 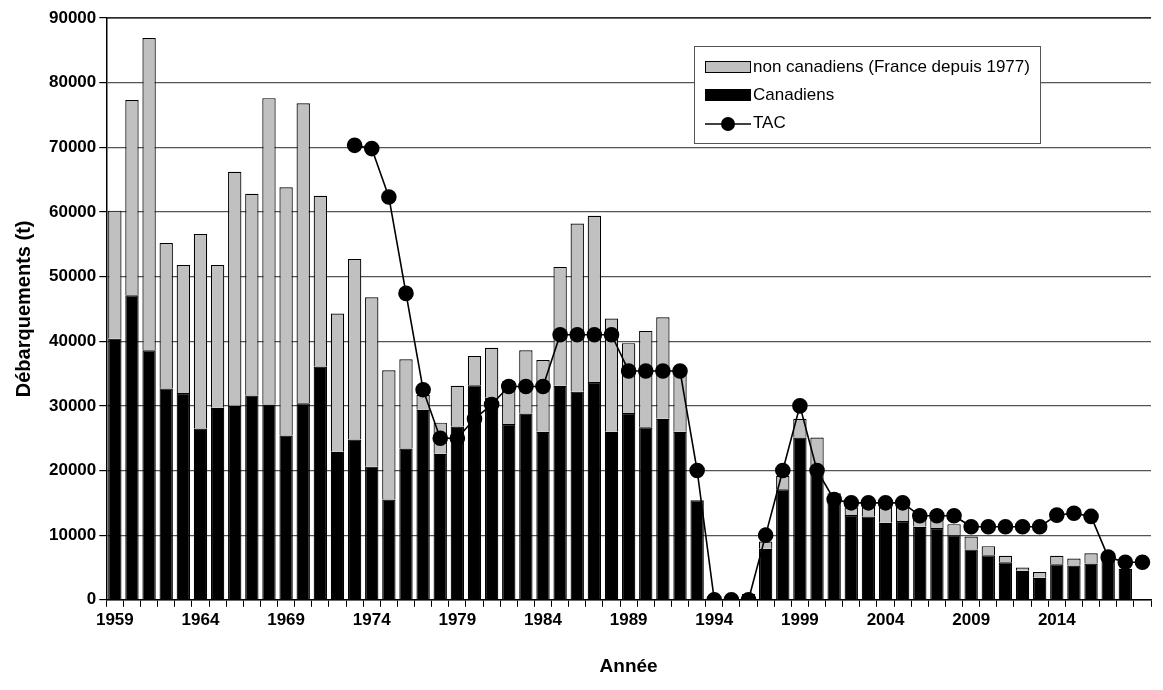 What do you see at coordinates (794, 95) in the screenshot?
I see `legend-label: Canadiens` at bounding box center [794, 95].